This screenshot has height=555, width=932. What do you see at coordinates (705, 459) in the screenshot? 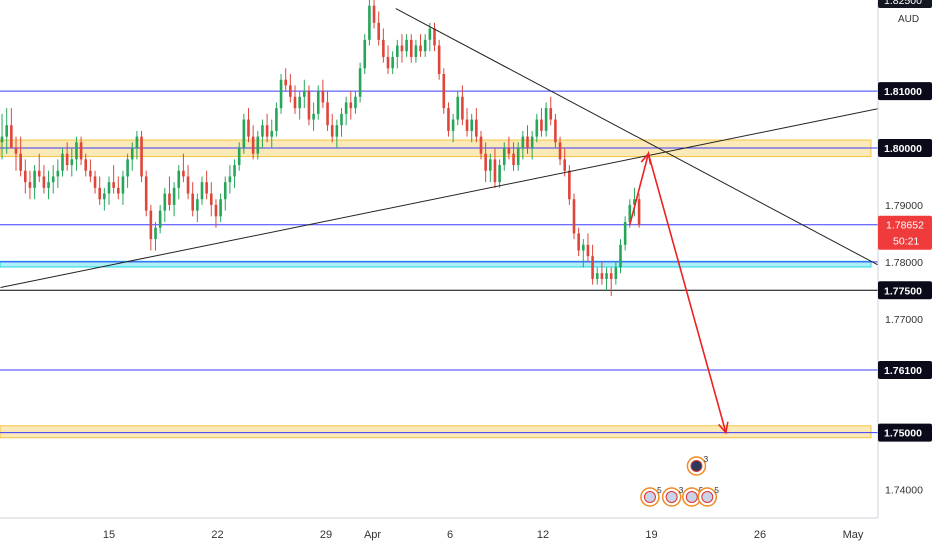
I see `event-count: 3` at bounding box center [705, 459].